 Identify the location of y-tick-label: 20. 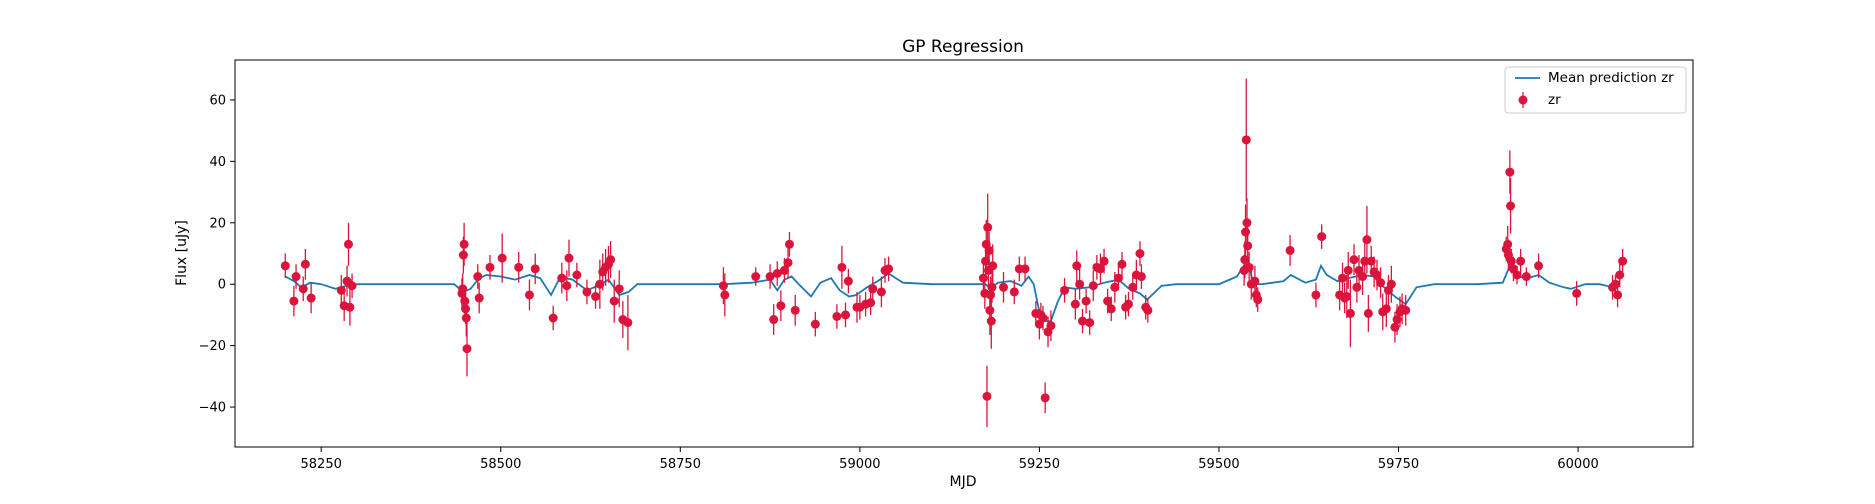
(217, 223).